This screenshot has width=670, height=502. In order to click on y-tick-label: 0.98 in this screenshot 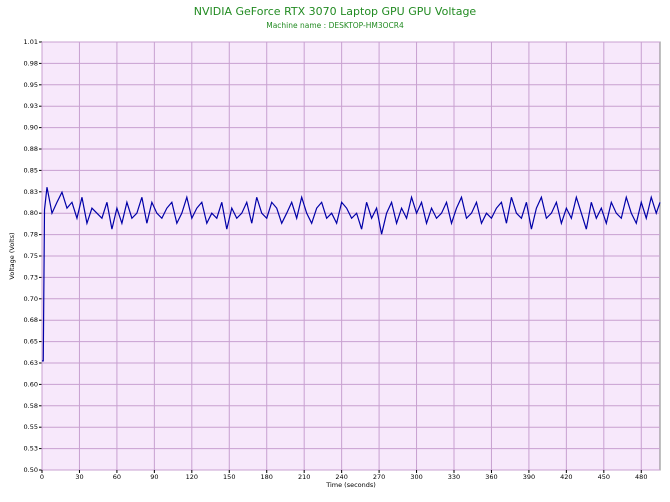, I will do `click(31, 63)`.